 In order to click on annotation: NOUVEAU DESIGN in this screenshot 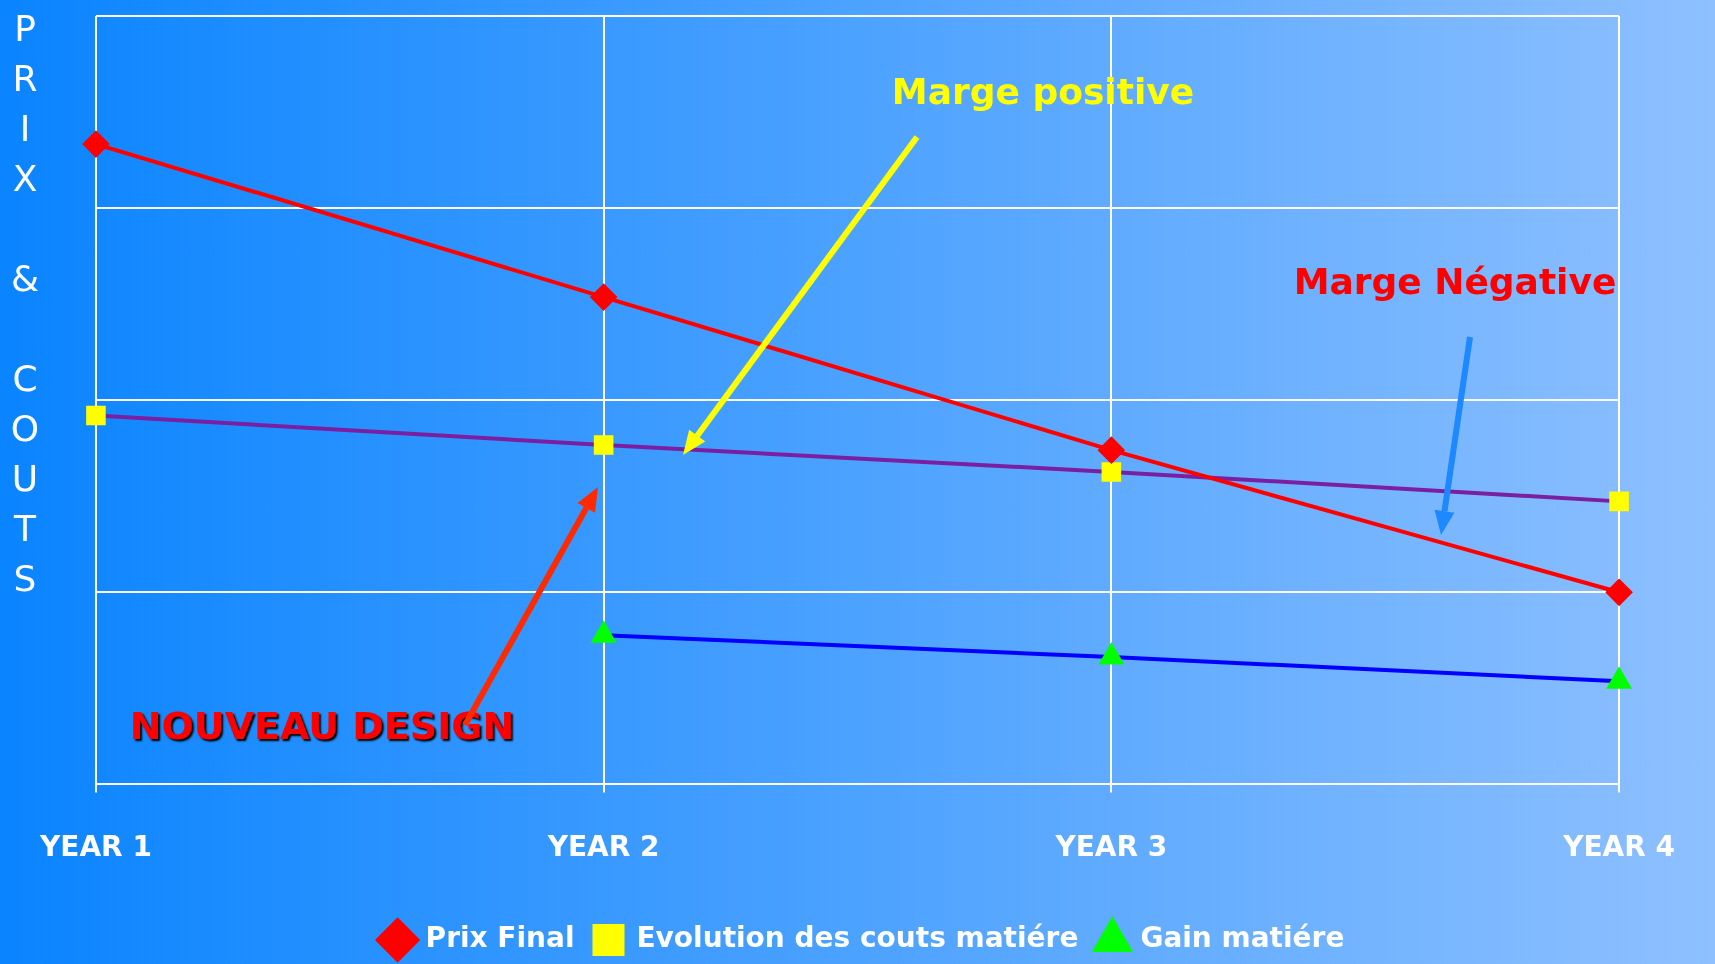, I will do `click(322, 726)`.